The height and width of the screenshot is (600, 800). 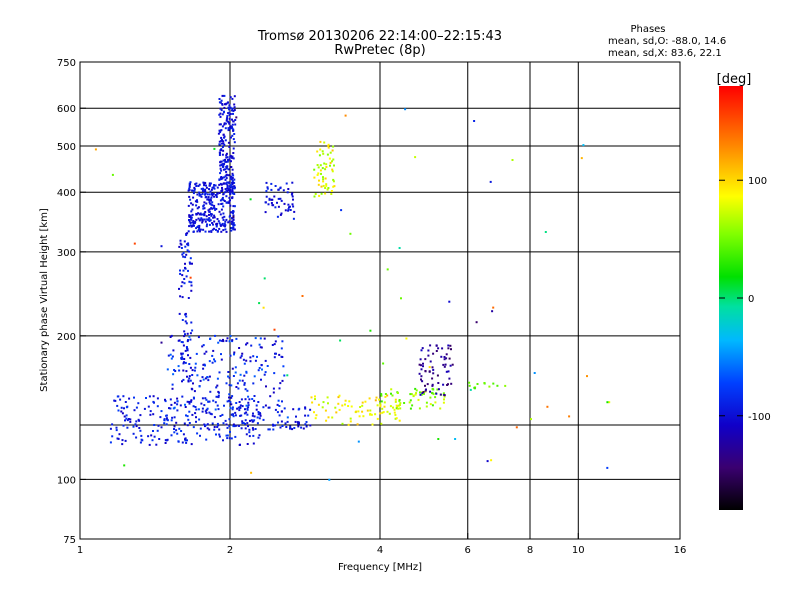 What do you see at coordinates (66, 253) in the screenshot?
I see `y-tick-label: 300` at bounding box center [66, 253].